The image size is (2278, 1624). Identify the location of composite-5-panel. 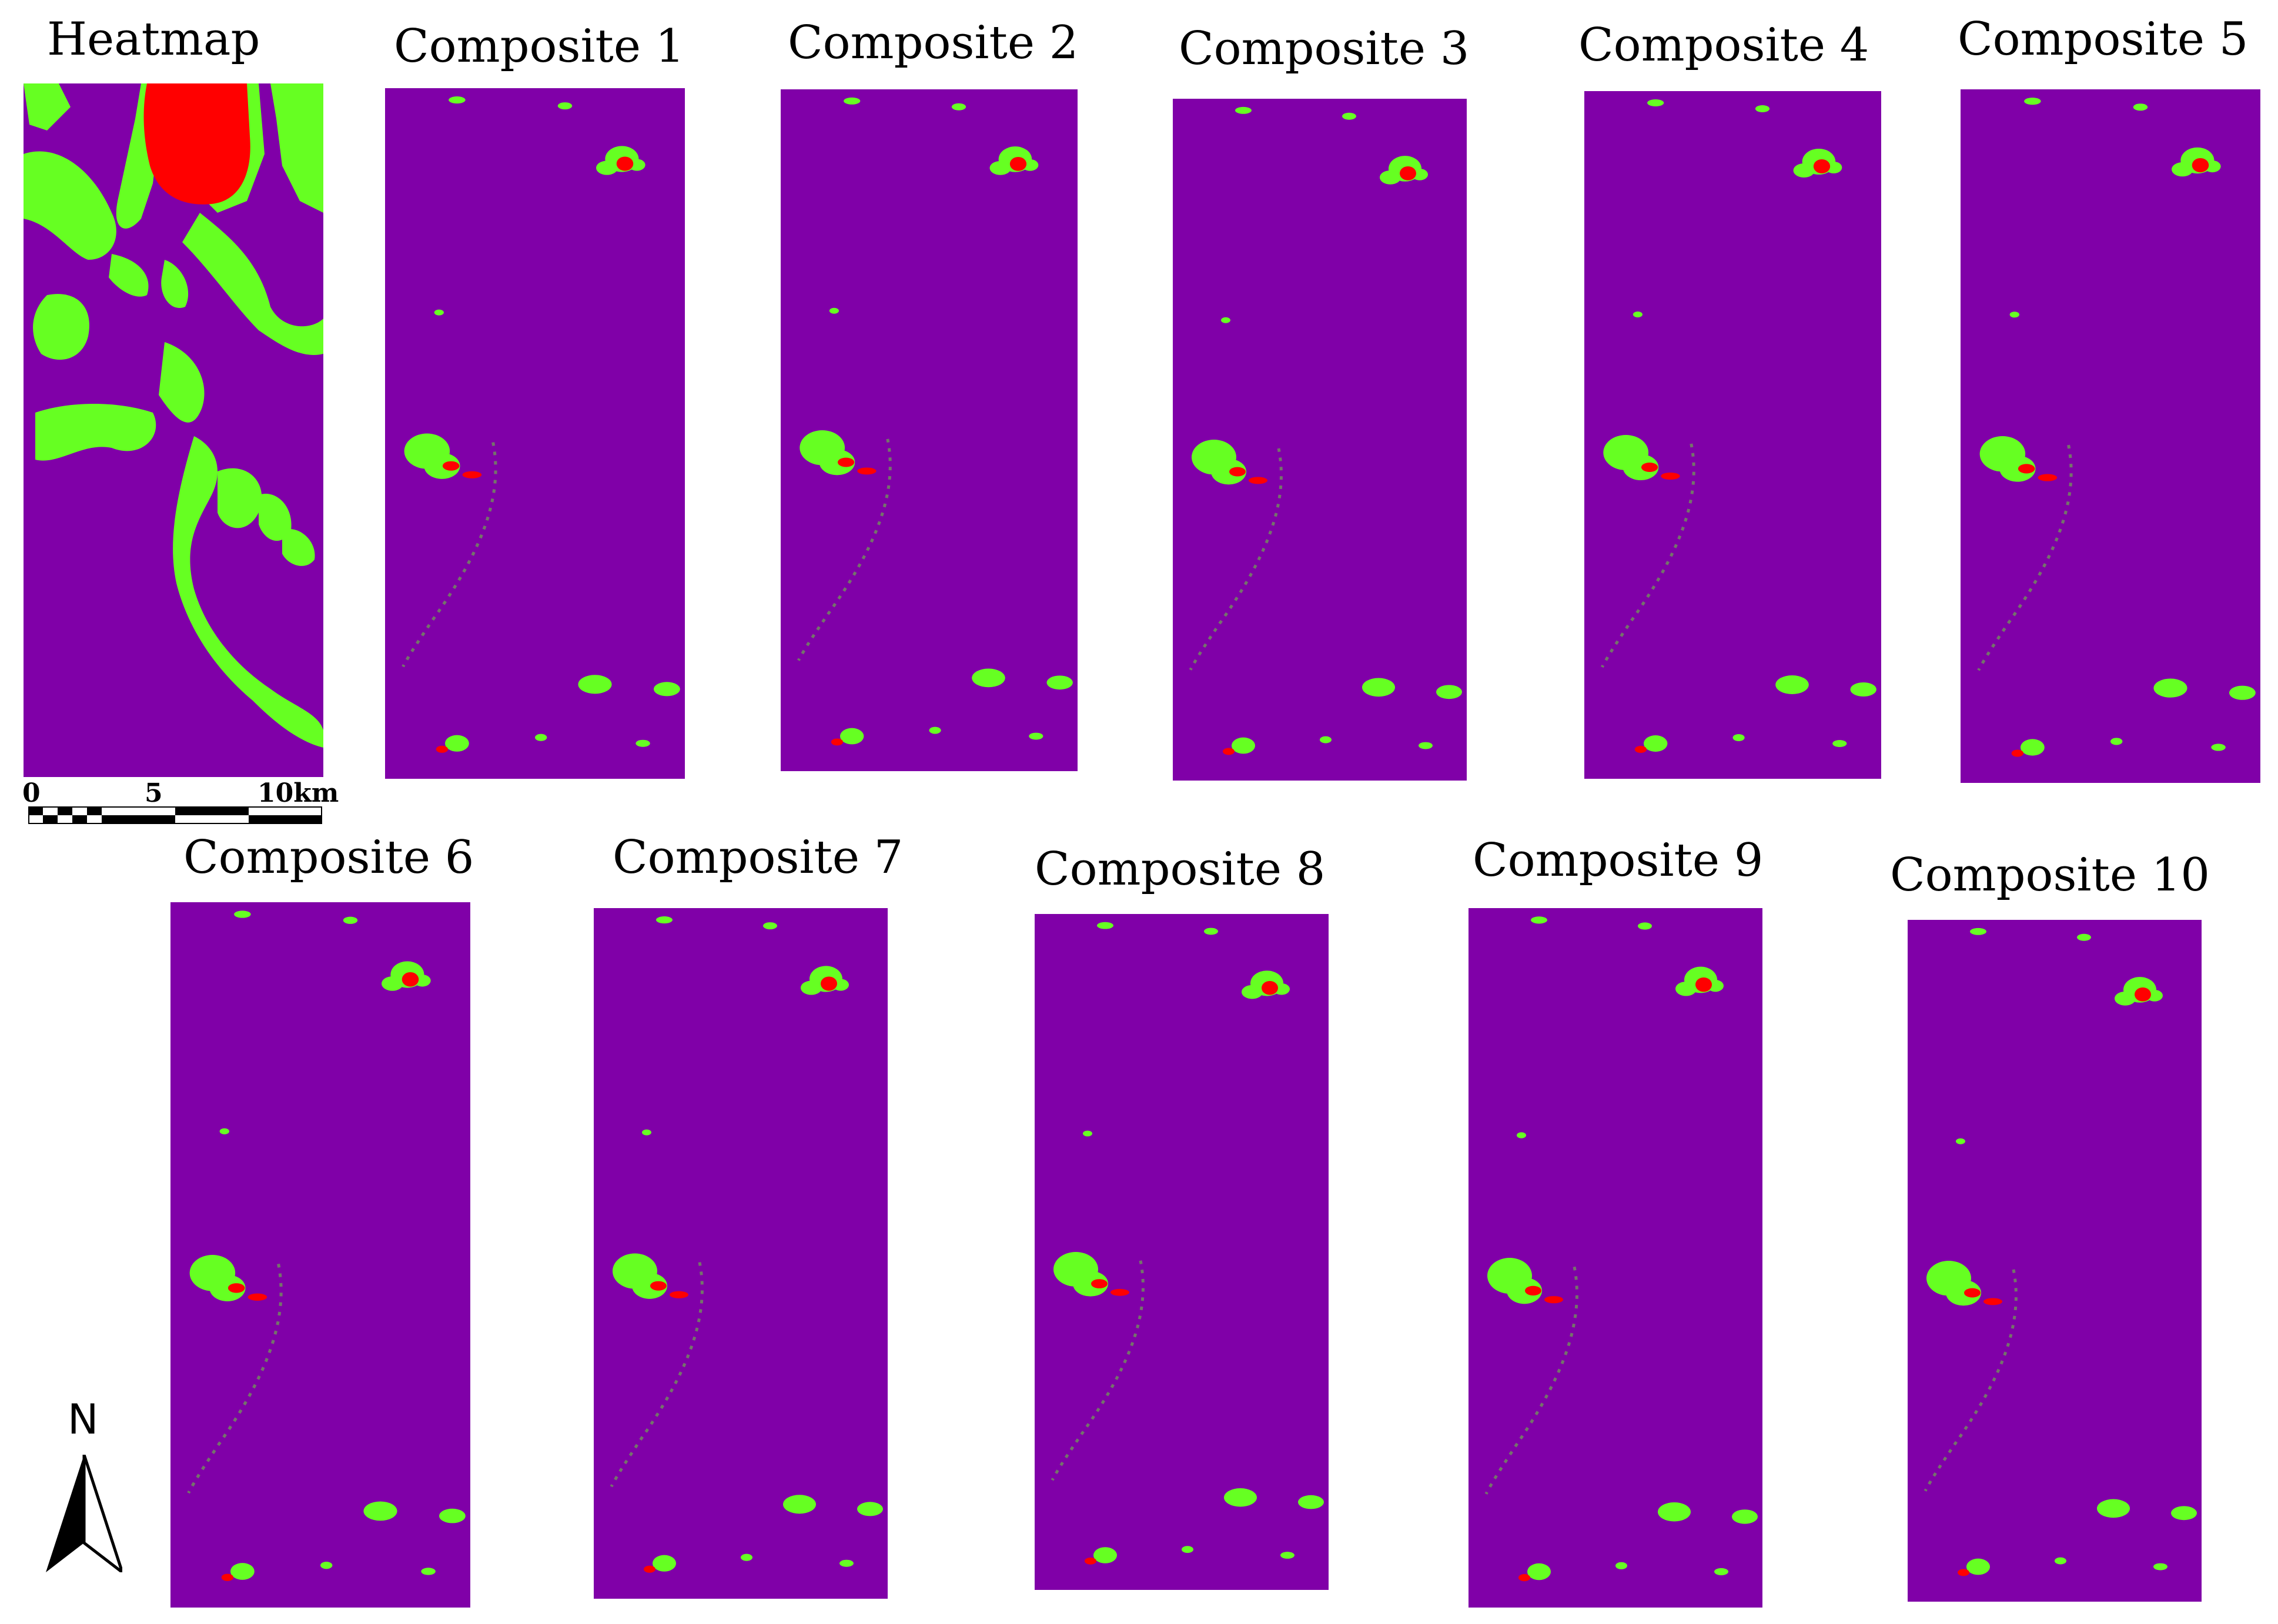
(2110, 436).